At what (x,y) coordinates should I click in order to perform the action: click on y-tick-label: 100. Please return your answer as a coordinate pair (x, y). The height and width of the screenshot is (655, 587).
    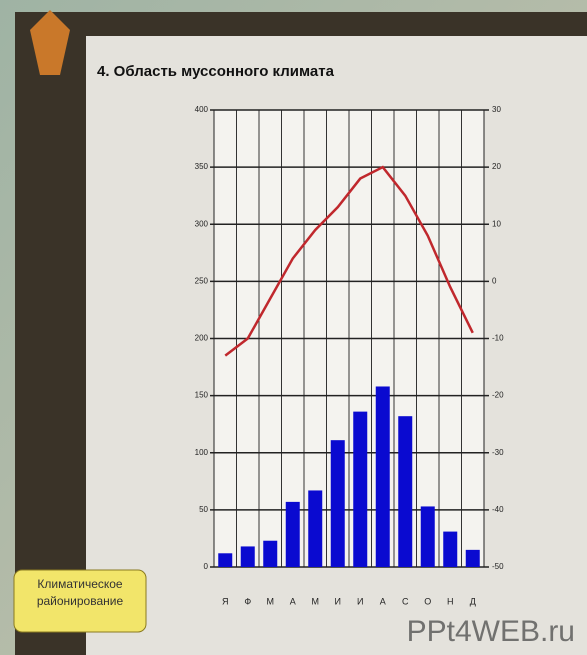
    Looking at the image, I should click on (202, 452).